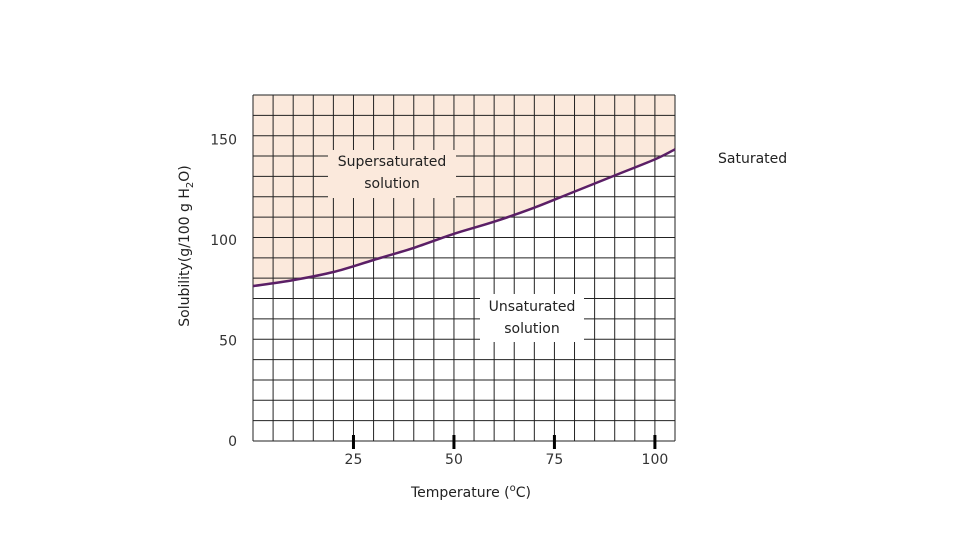 The width and height of the screenshot is (960, 540). What do you see at coordinates (392, 174) in the screenshot?
I see `supersaturated-label-bg` at bounding box center [392, 174].